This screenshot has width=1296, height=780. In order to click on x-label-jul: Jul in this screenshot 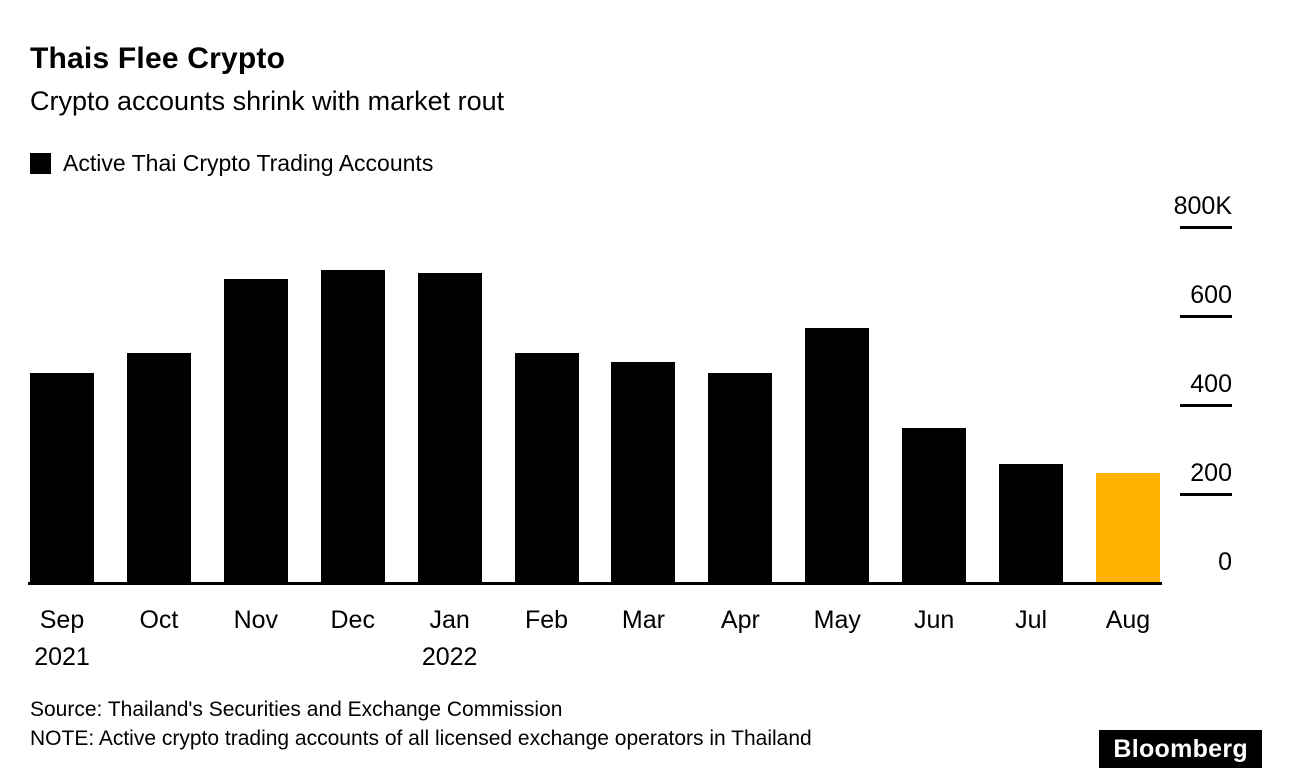, I will do `click(1031, 620)`.